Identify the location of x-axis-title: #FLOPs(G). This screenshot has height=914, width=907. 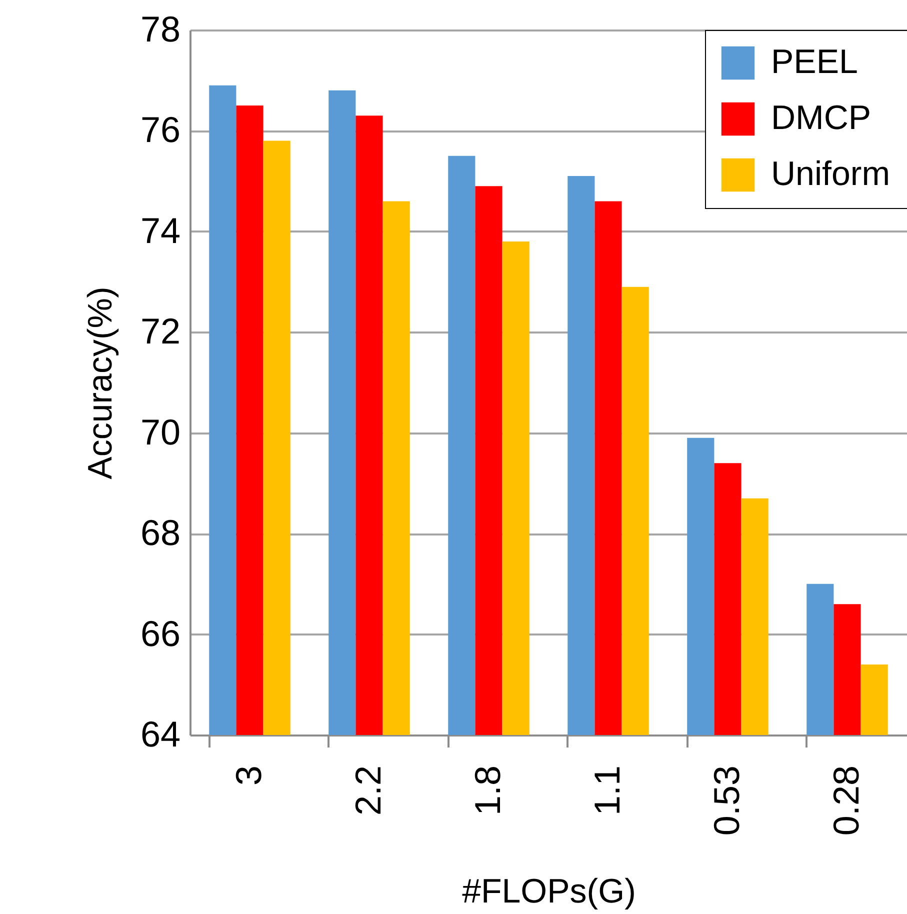
(549, 891).